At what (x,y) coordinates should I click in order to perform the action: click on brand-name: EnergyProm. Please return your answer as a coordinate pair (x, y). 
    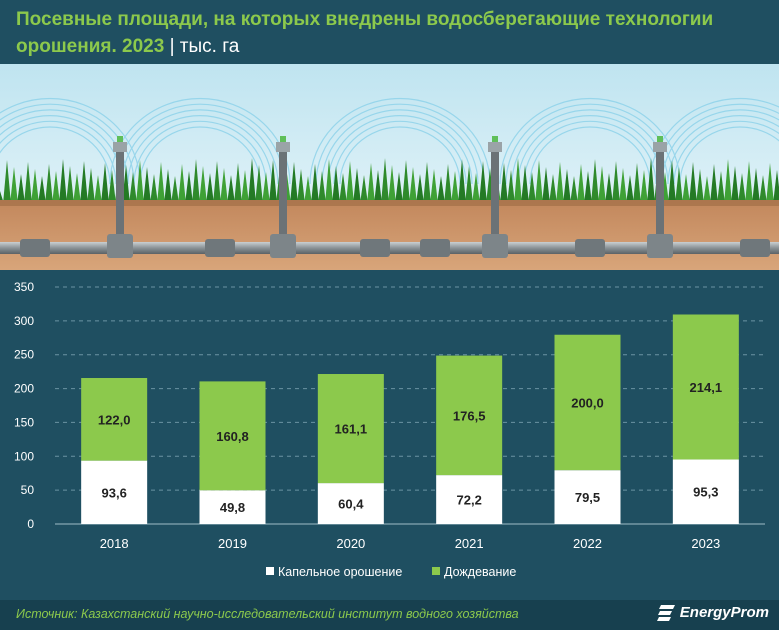
    Looking at the image, I should click on (724, 612).